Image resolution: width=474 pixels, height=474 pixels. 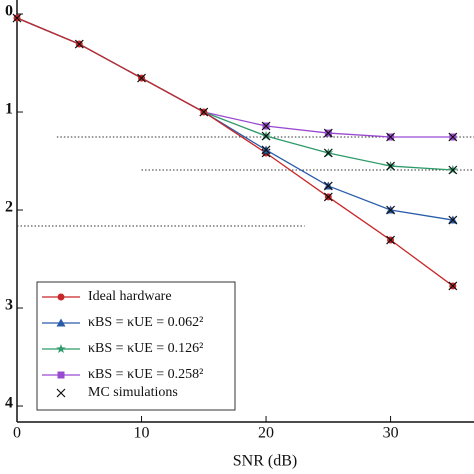 I want to click on x-tick-label: 0, so click(x=17, y=433).